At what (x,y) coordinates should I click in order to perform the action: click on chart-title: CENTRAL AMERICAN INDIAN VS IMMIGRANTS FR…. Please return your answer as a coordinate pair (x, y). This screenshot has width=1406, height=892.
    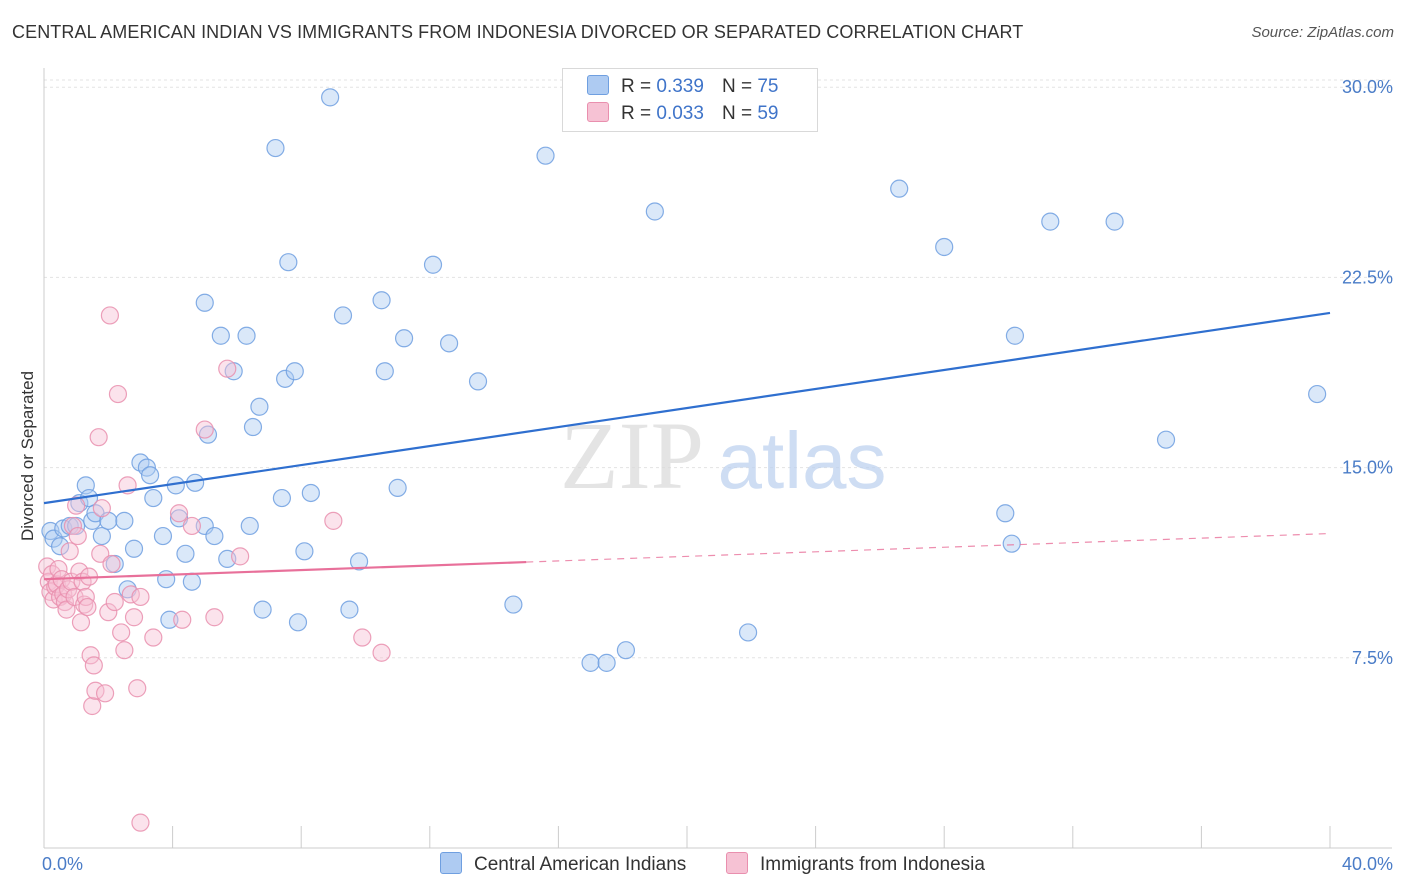
    Looking at the image, I should click on (518, 32).